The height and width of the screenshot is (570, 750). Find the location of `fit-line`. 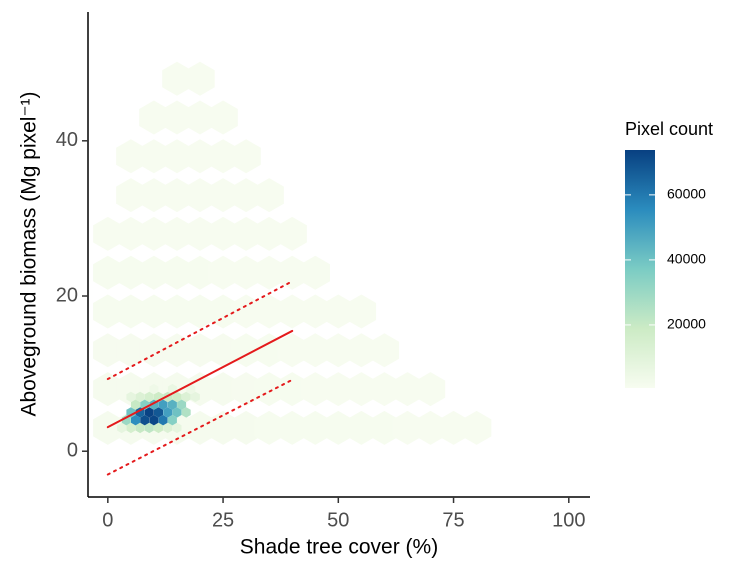

fit-line is located at coordinates (200, 379).